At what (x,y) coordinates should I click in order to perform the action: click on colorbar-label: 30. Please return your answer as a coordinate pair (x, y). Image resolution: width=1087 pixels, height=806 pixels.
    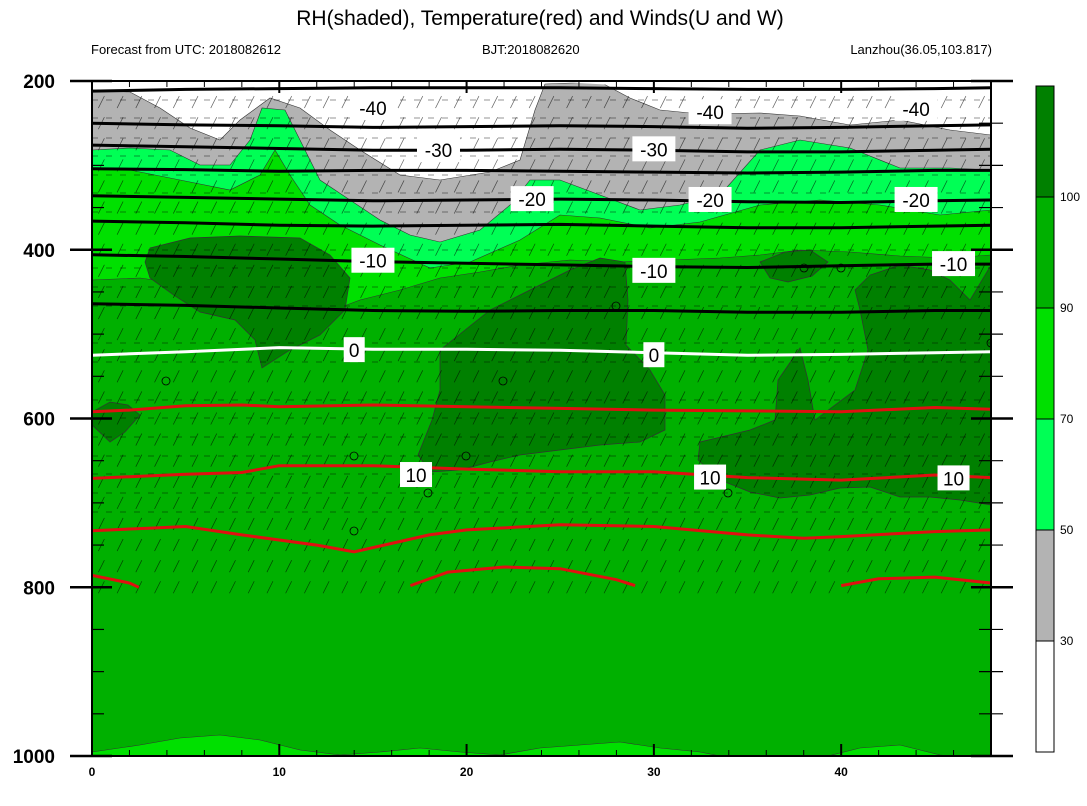
    Looking at the image, I should click on (1067, 641).